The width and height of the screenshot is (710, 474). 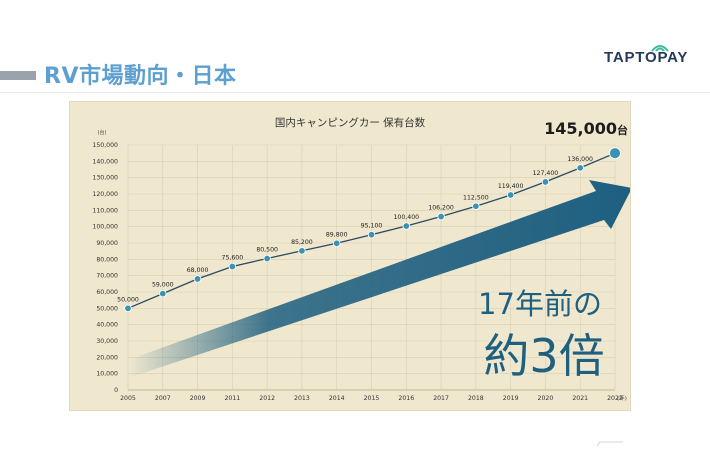 I want to click on x-axis-unit: (年), so click(x=622, y=398).